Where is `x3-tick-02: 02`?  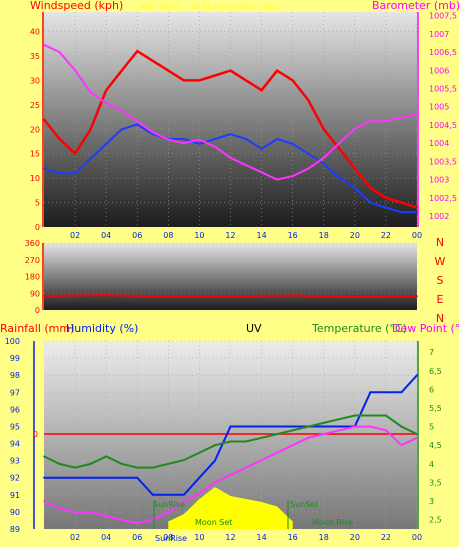 x3-tick-02: 02 is located at coordinates (75, 537).